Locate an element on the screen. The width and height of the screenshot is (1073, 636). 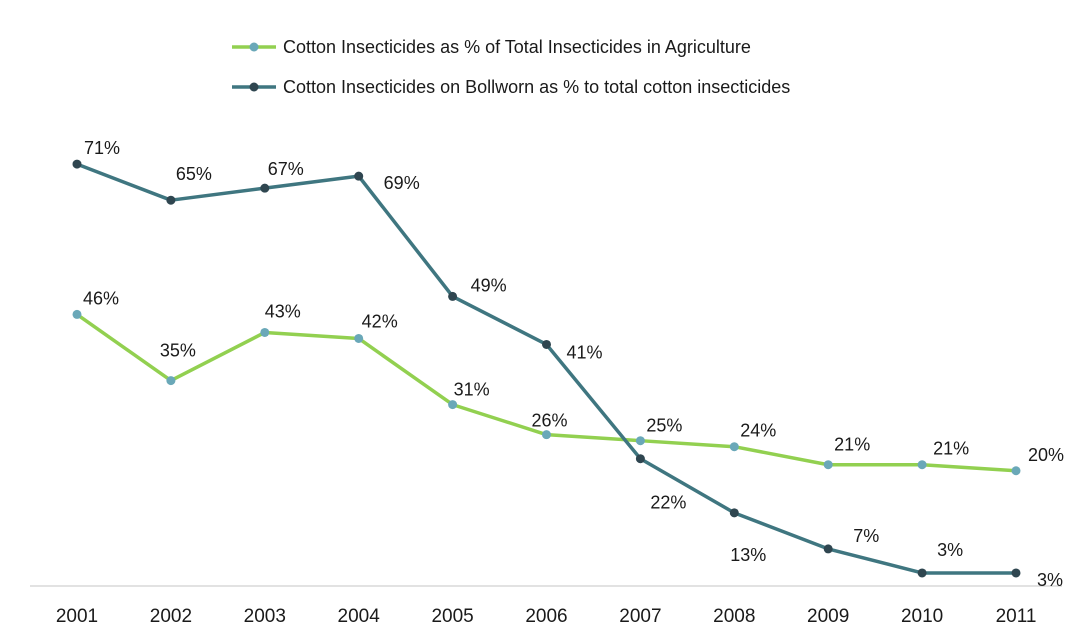
x-tick-label: 2004 is located at coordinates (359, 616).